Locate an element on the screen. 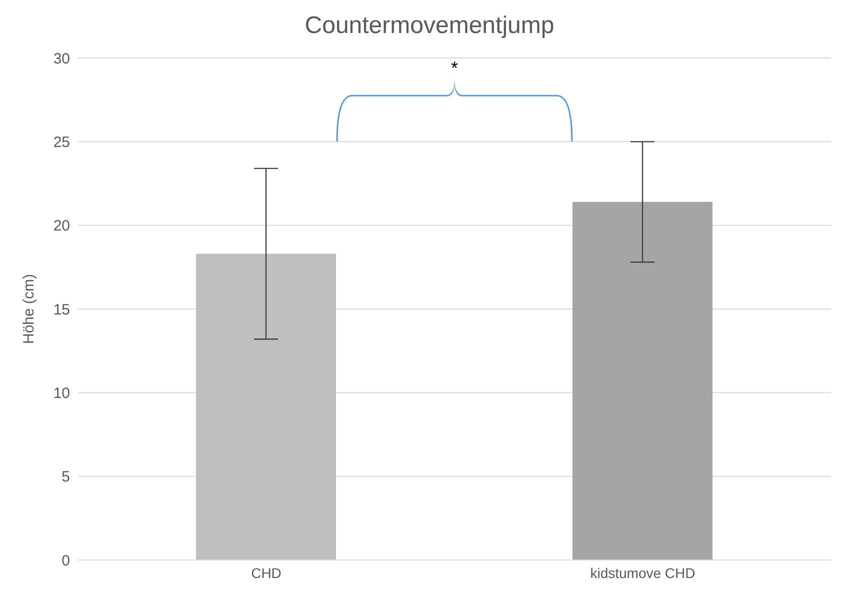 This screenshot has width=859, height=608. chart-title: Countermovementjump is located at coordinates (430, 26).